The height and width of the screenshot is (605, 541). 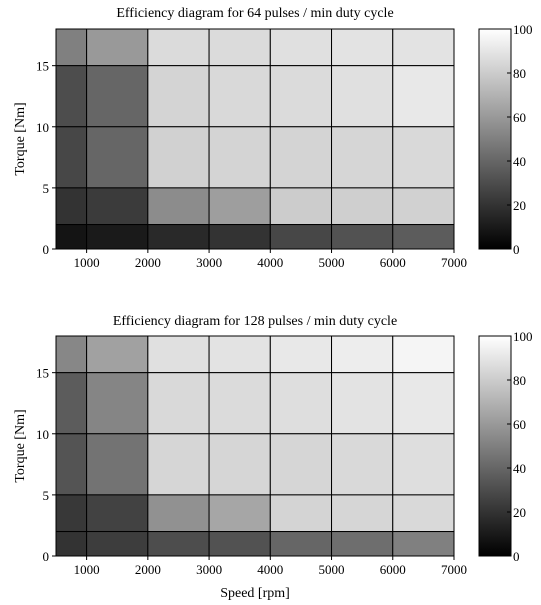 I want to click on colorbar-tick-label: 0, so click(x=516, y=556).